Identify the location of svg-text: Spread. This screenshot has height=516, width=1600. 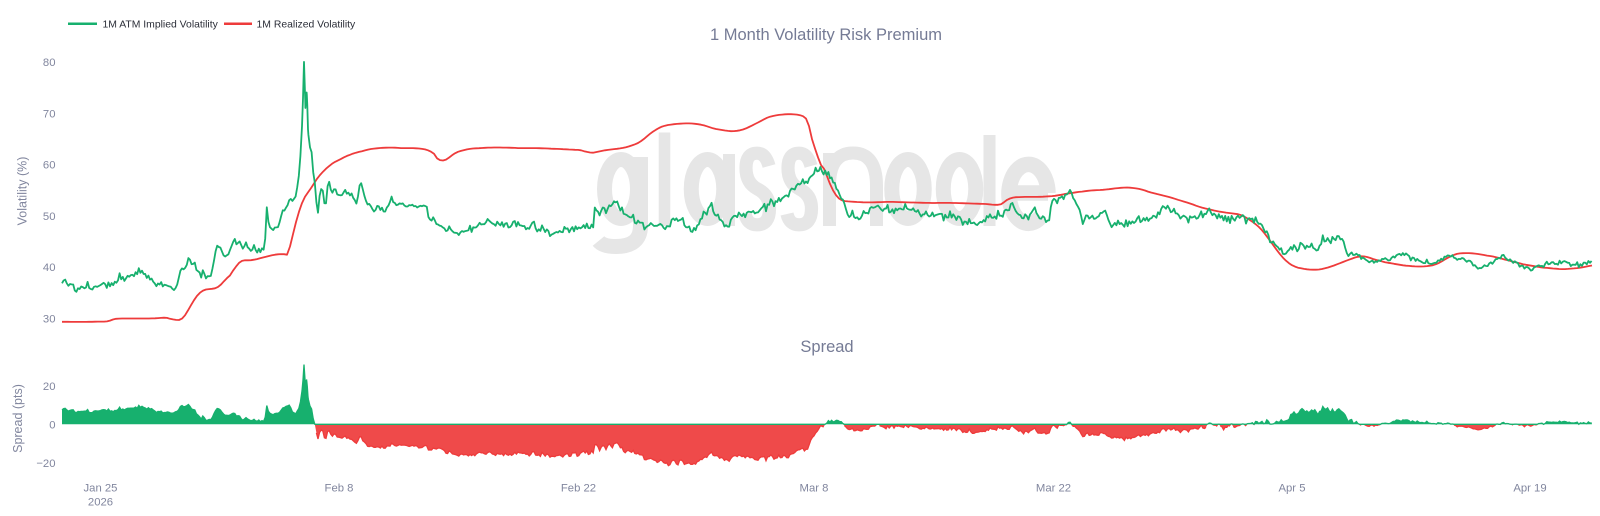
(826, 347).